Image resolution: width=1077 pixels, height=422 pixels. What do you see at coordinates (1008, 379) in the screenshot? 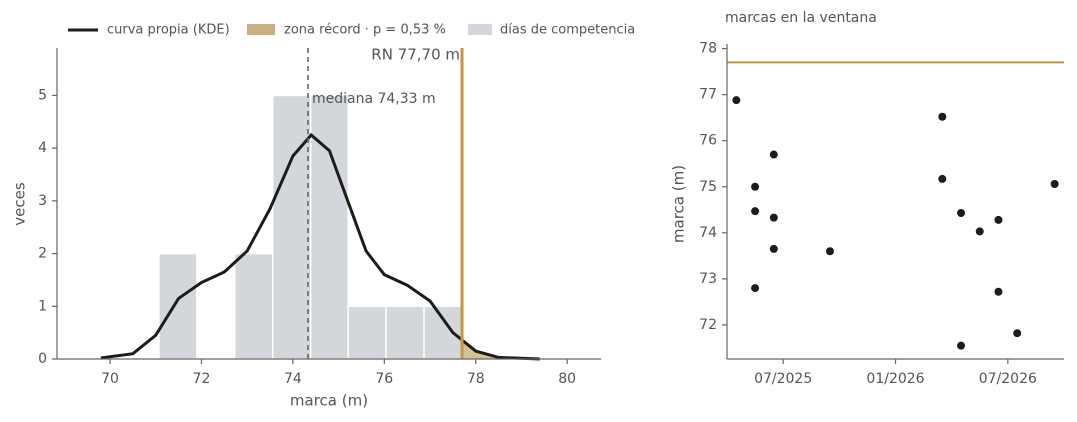
I see `x-tick-label: 07/2026` at bounding box center [1008, 379].